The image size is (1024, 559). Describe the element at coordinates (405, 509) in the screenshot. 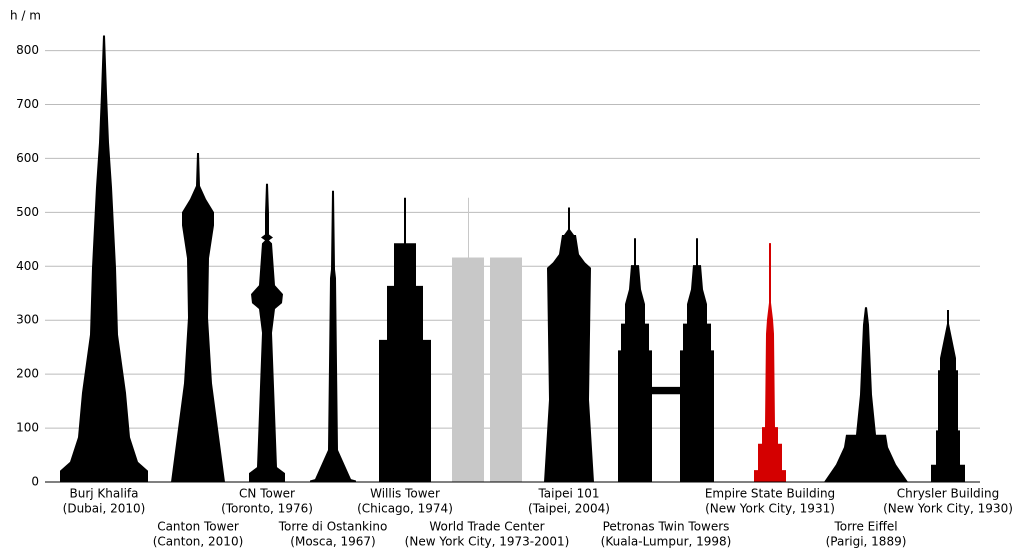

I see `x-tick-detail: (Chicago, 1974)` at that location.